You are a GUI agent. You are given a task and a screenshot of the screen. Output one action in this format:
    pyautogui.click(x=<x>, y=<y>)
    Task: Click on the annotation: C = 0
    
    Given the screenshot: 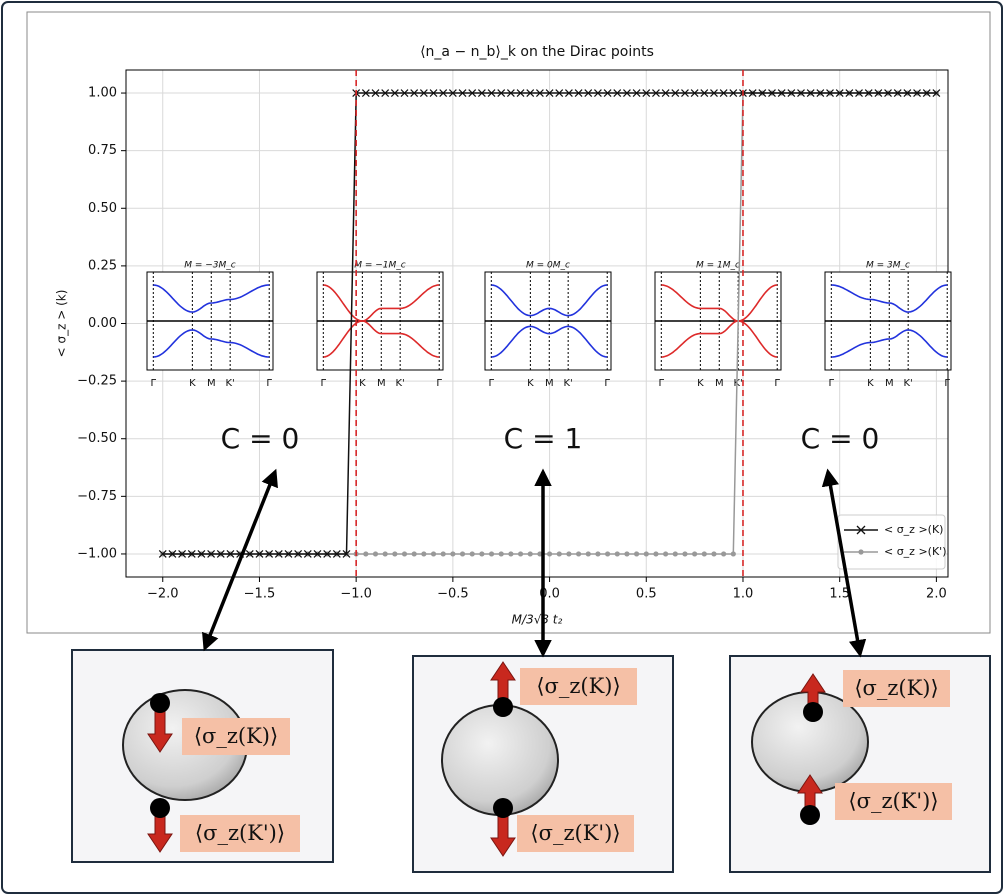 What is the action you would take?
    pyautogui.click(x=260, y=438)
    